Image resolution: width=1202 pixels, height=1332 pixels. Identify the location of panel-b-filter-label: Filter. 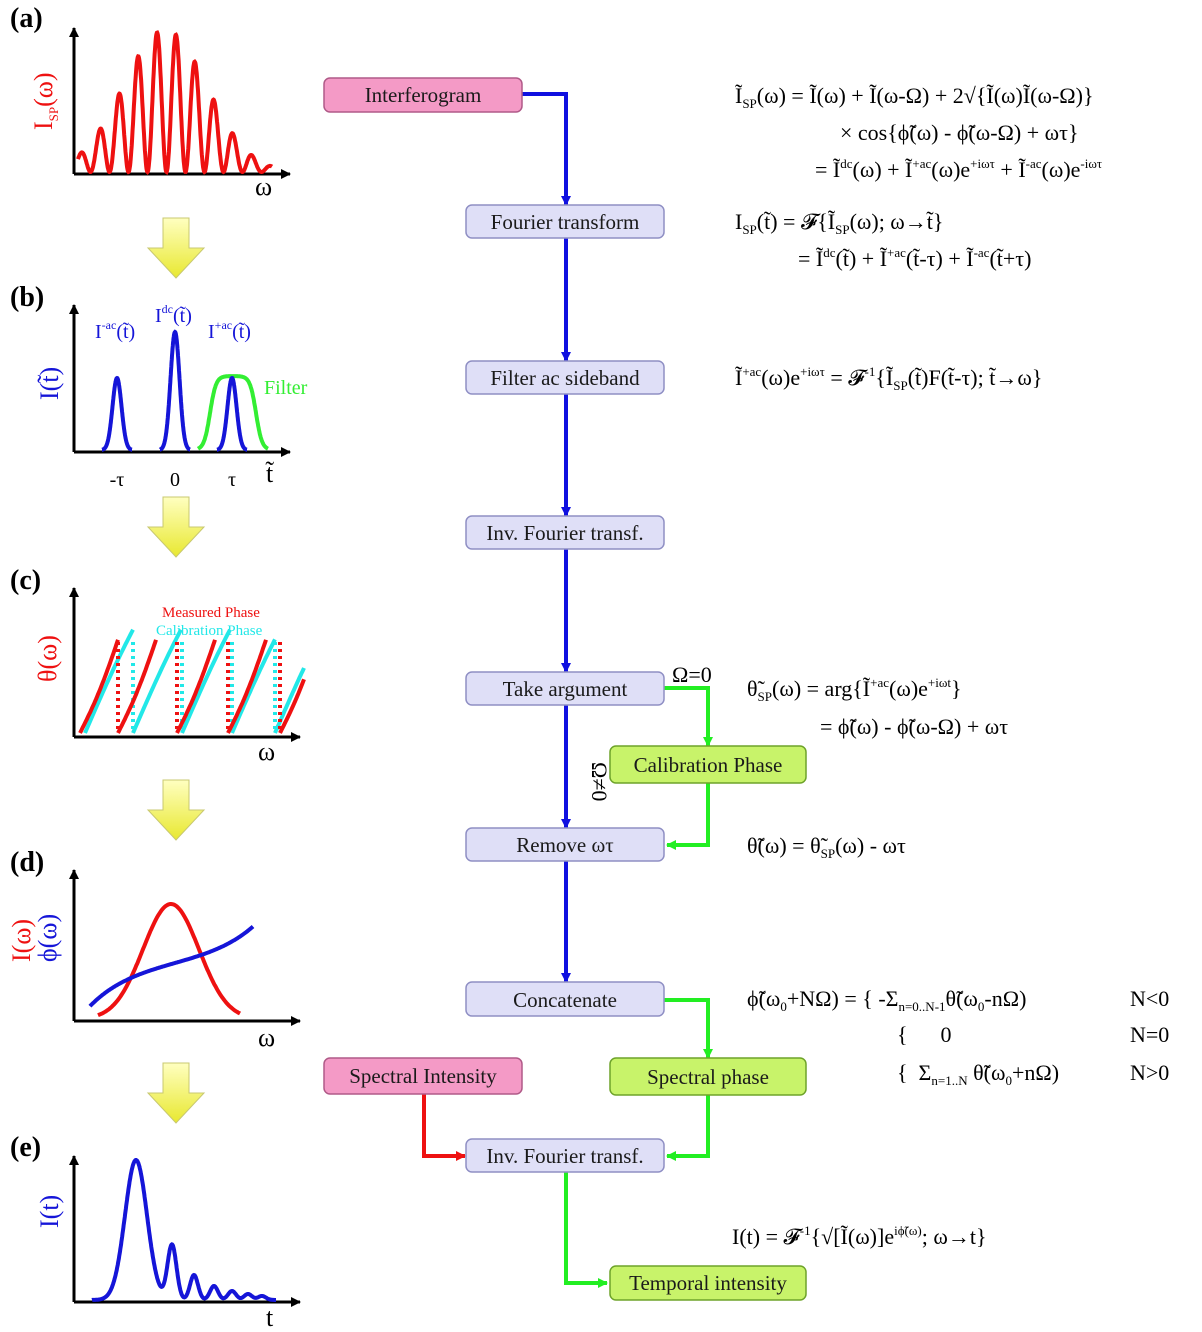
(286, 388).